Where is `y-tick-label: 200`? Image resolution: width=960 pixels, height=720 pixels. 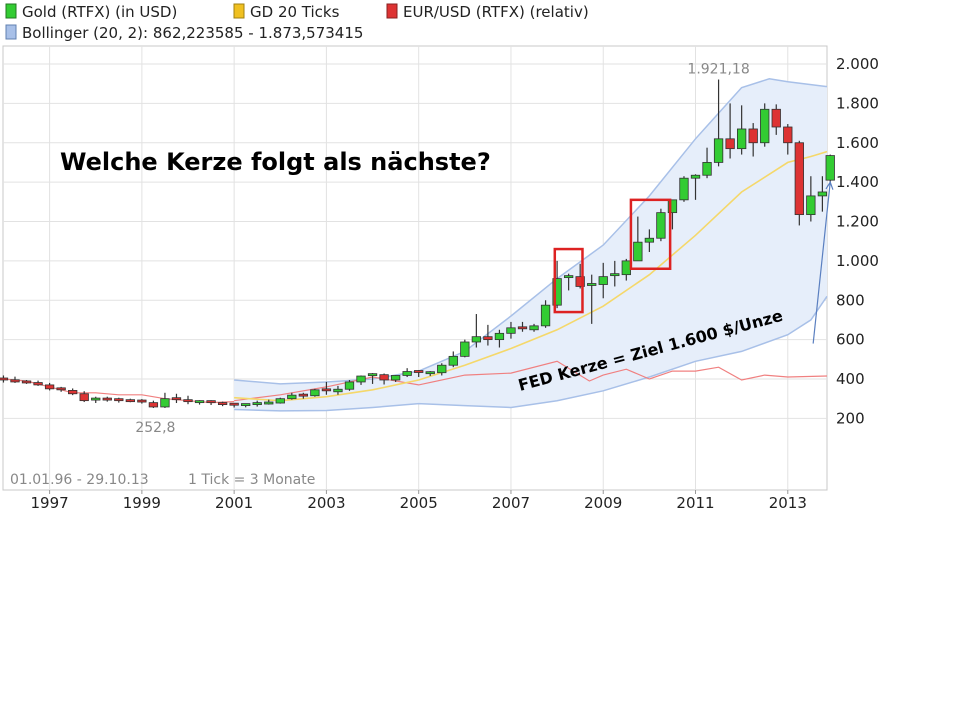 y-tick-label: 200 is located at coordinates (850, 418).